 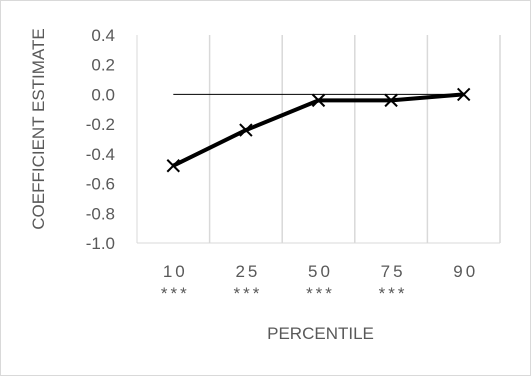 What do you see at coordinates (100, 213) in the screenshot?
I see `y-tick-label: -0.8` at bounding box center [100, 213].